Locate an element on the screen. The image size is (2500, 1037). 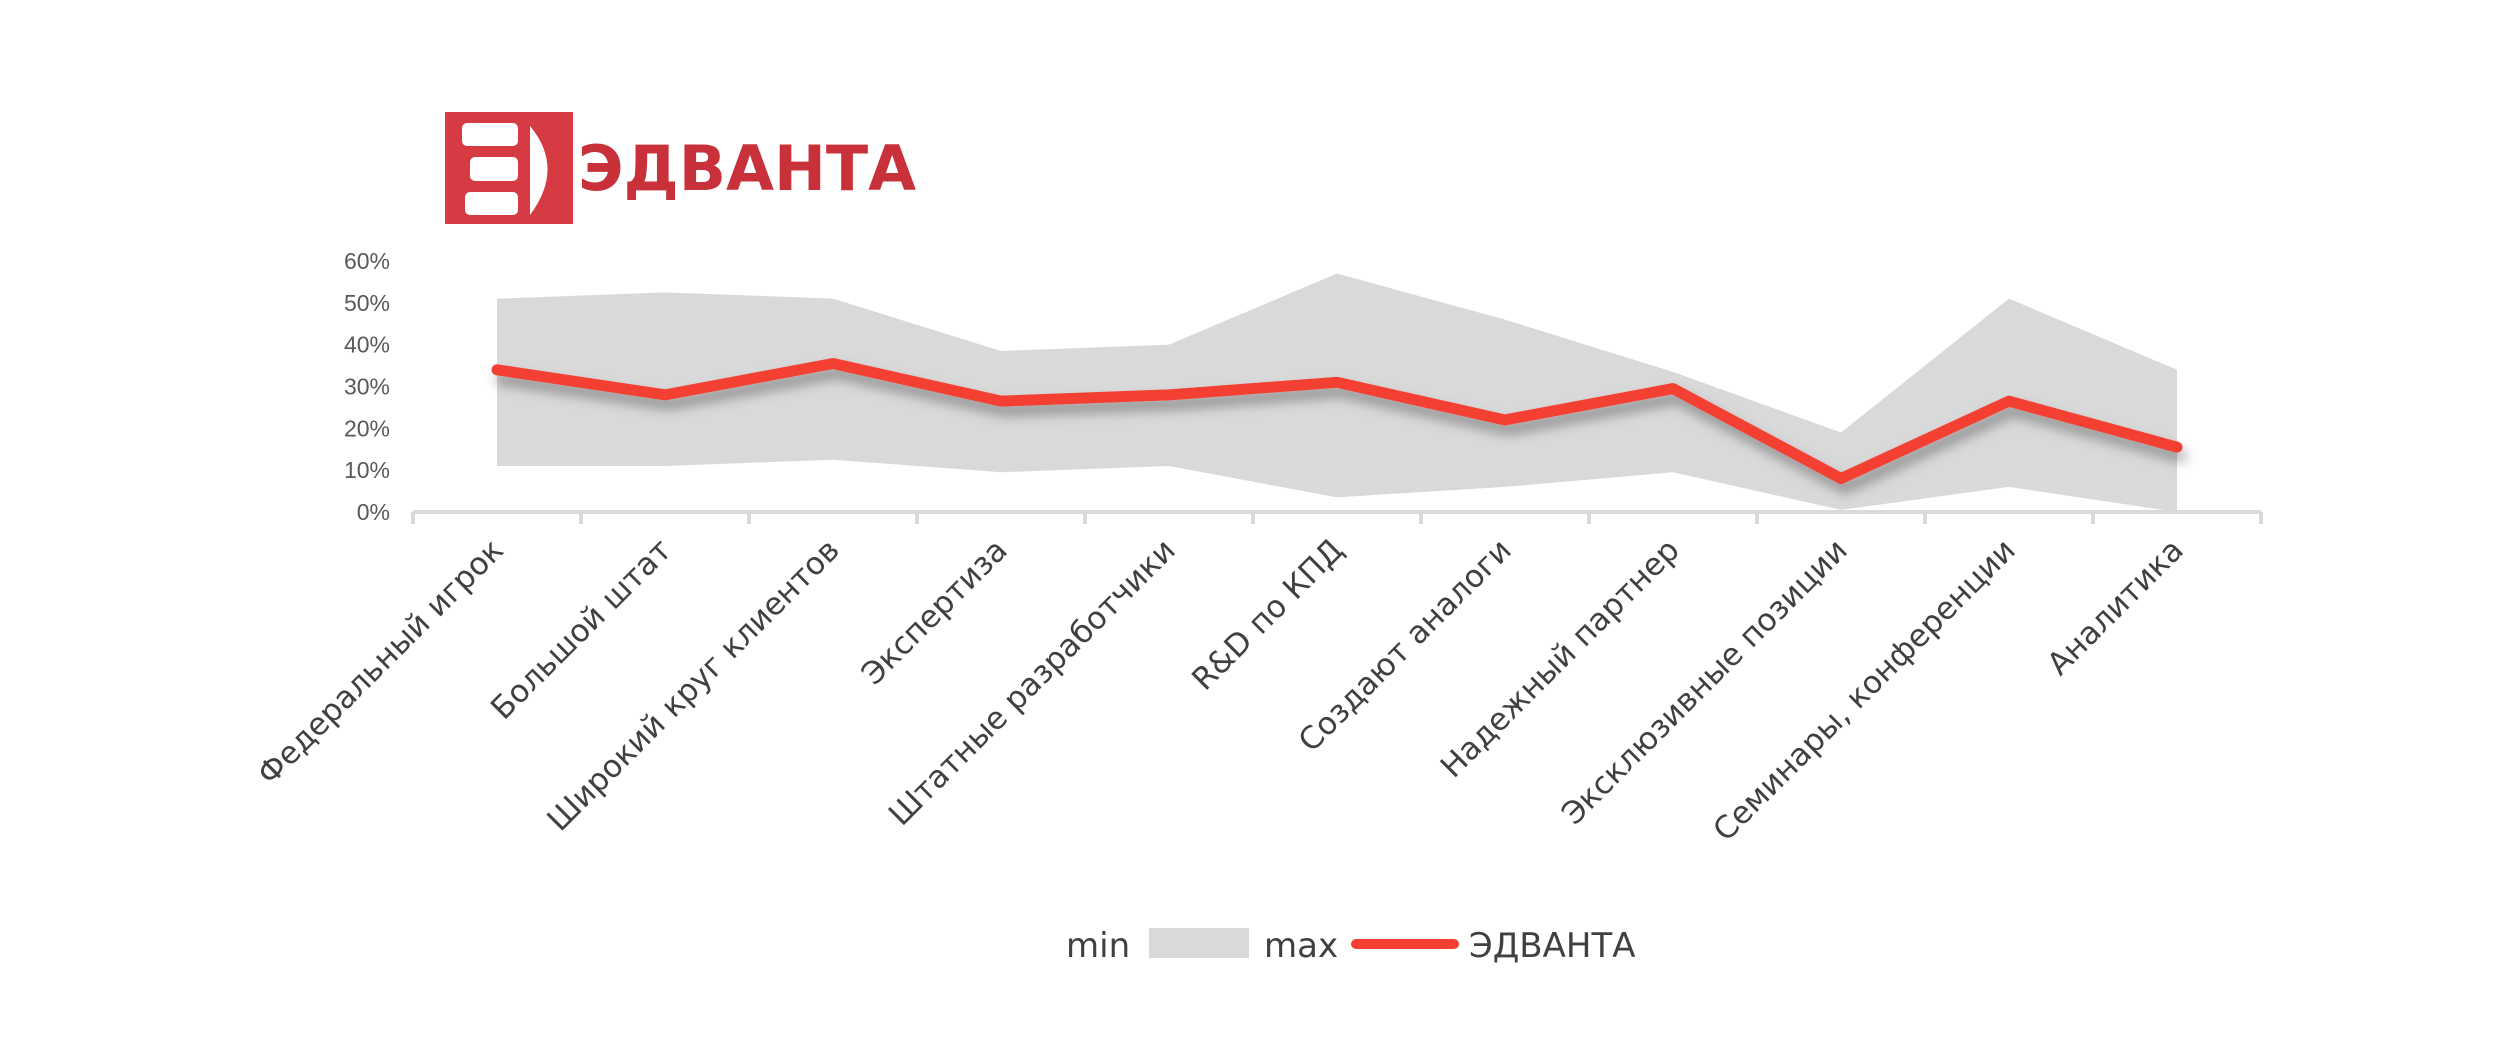
logo: ЭДВАНТА is located at coordinates (680, 168).